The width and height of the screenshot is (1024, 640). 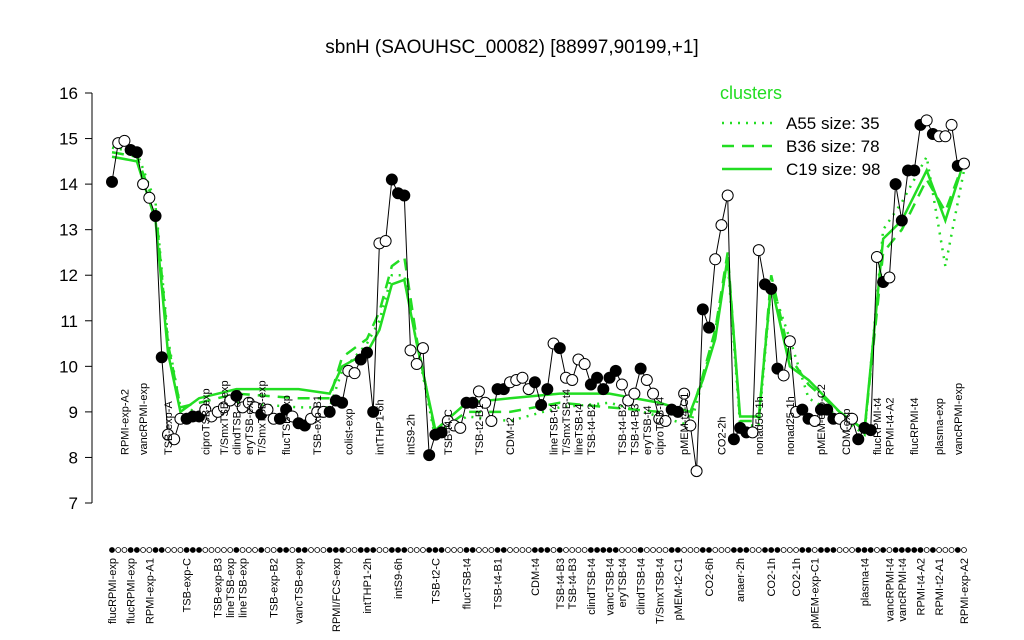 I want to click on y-tick-label: 12, so click(x=68, y=275).